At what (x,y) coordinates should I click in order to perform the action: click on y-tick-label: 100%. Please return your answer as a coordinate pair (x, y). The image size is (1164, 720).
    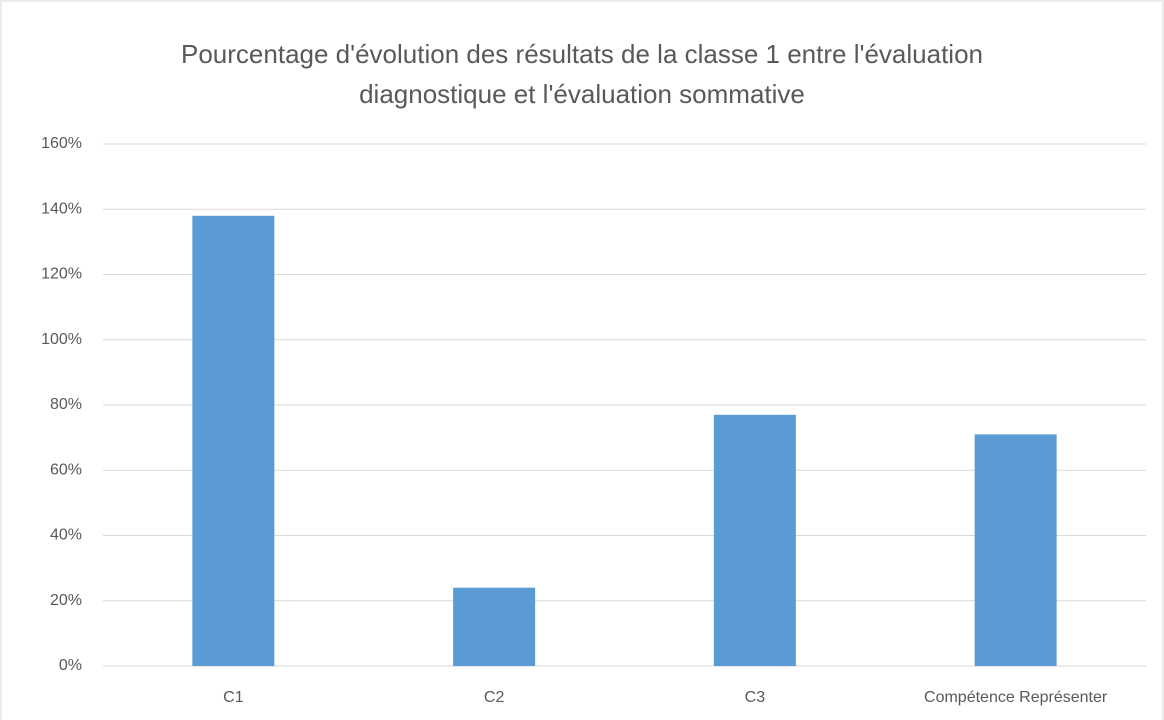
    Looking at the image, I should click on (61, 339).